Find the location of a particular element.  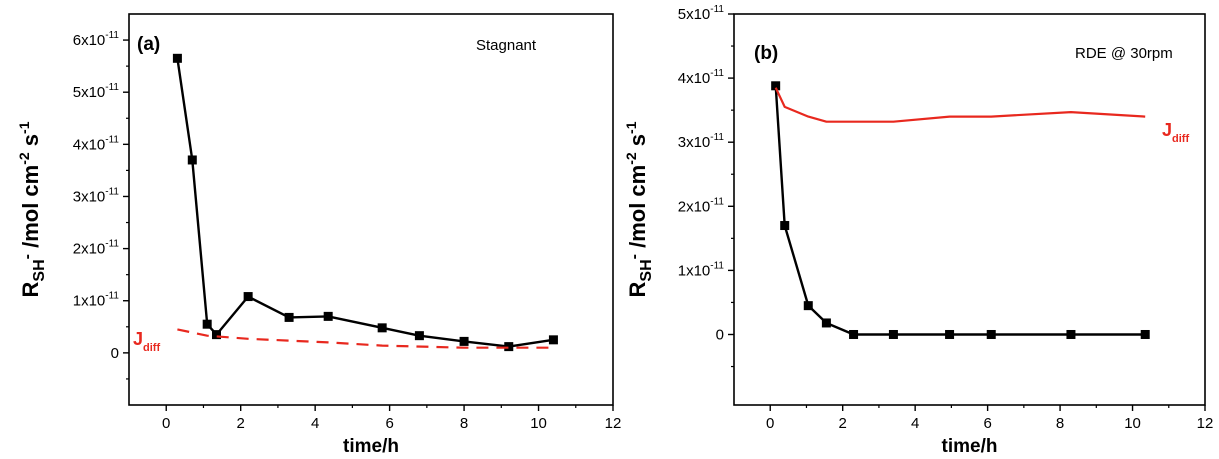

panel-label: (a) is located at coordinates (148, 44).